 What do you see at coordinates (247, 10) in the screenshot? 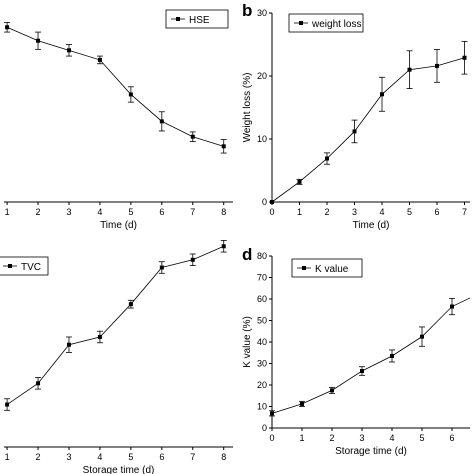
I see `panel-letter-b: b` at bounding box center [247, 10].